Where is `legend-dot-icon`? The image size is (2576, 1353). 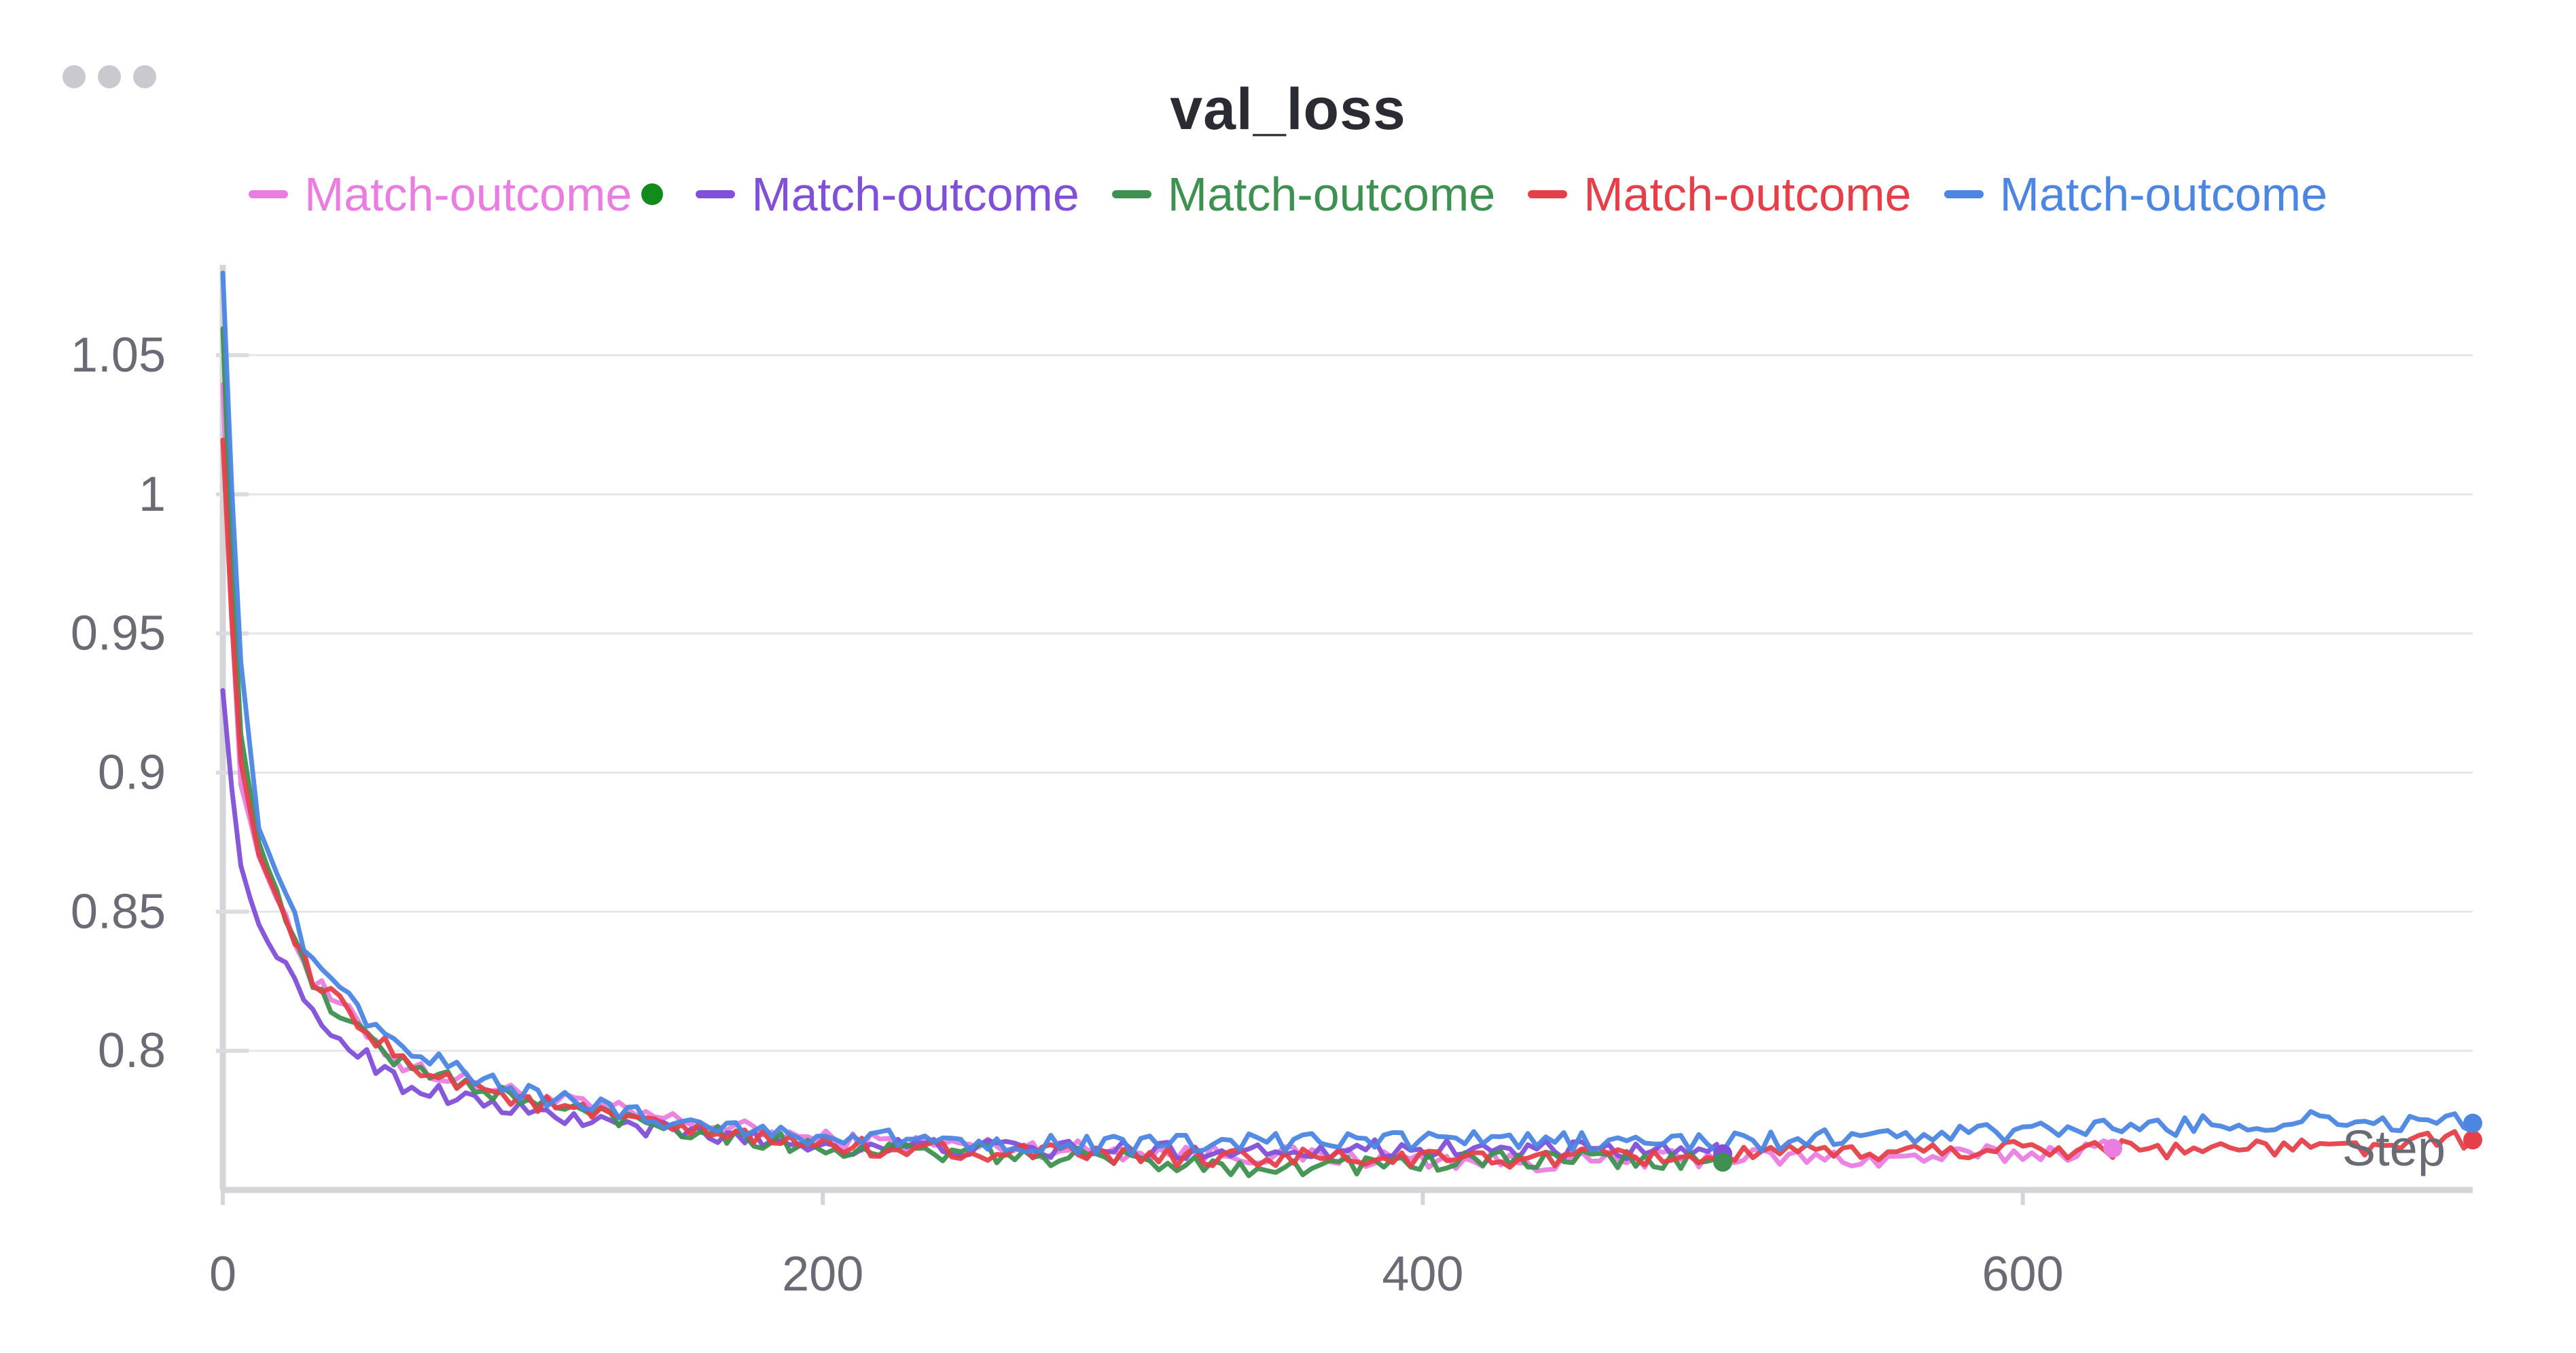 legend-dot-icon is located at coordinates (652, 194).